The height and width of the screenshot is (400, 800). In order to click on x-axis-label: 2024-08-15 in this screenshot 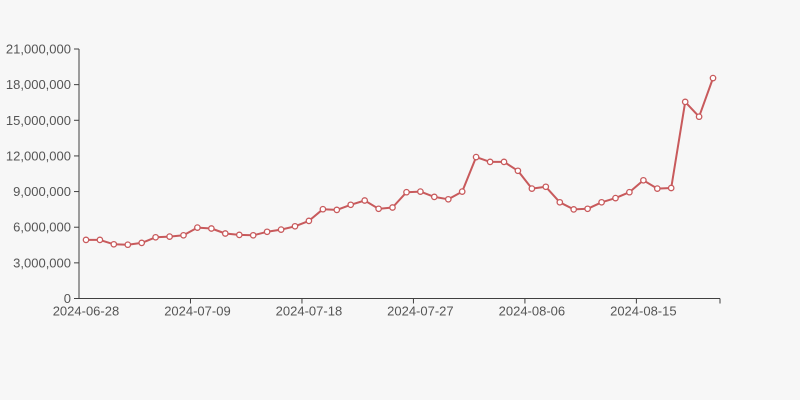, I will do `click(643, 311)`.